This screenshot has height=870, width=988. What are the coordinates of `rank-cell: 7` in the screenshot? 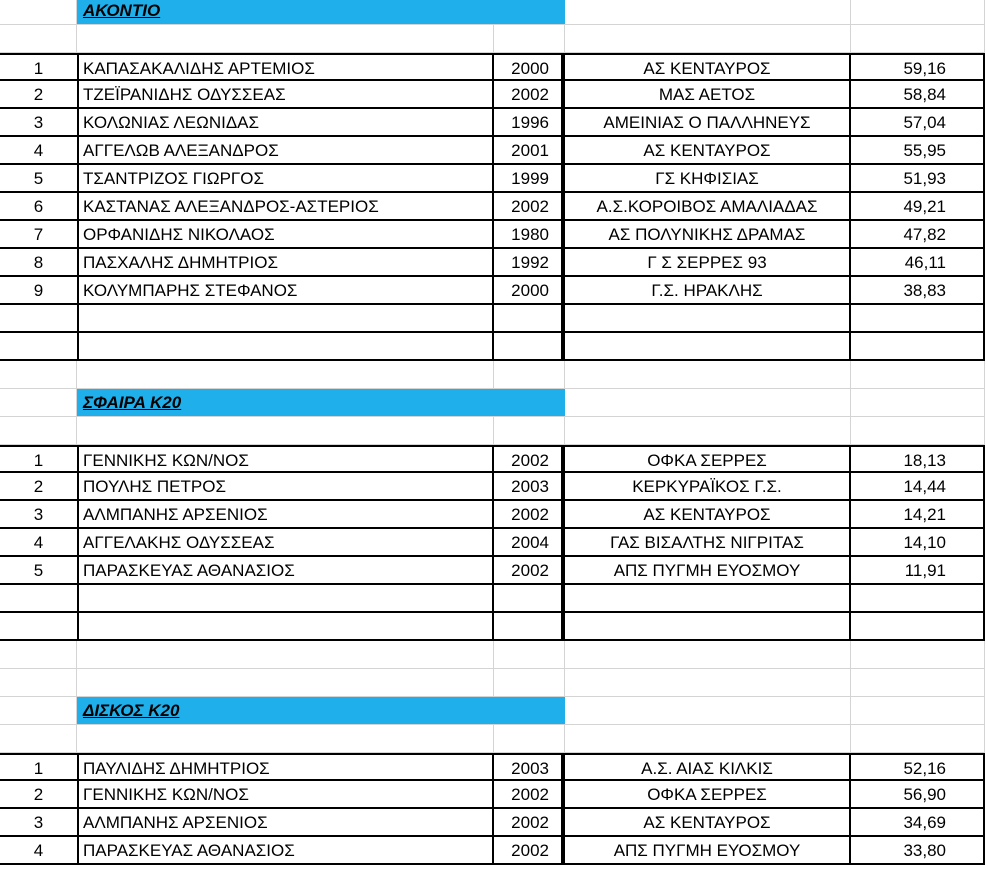 It's located at (38, 235).